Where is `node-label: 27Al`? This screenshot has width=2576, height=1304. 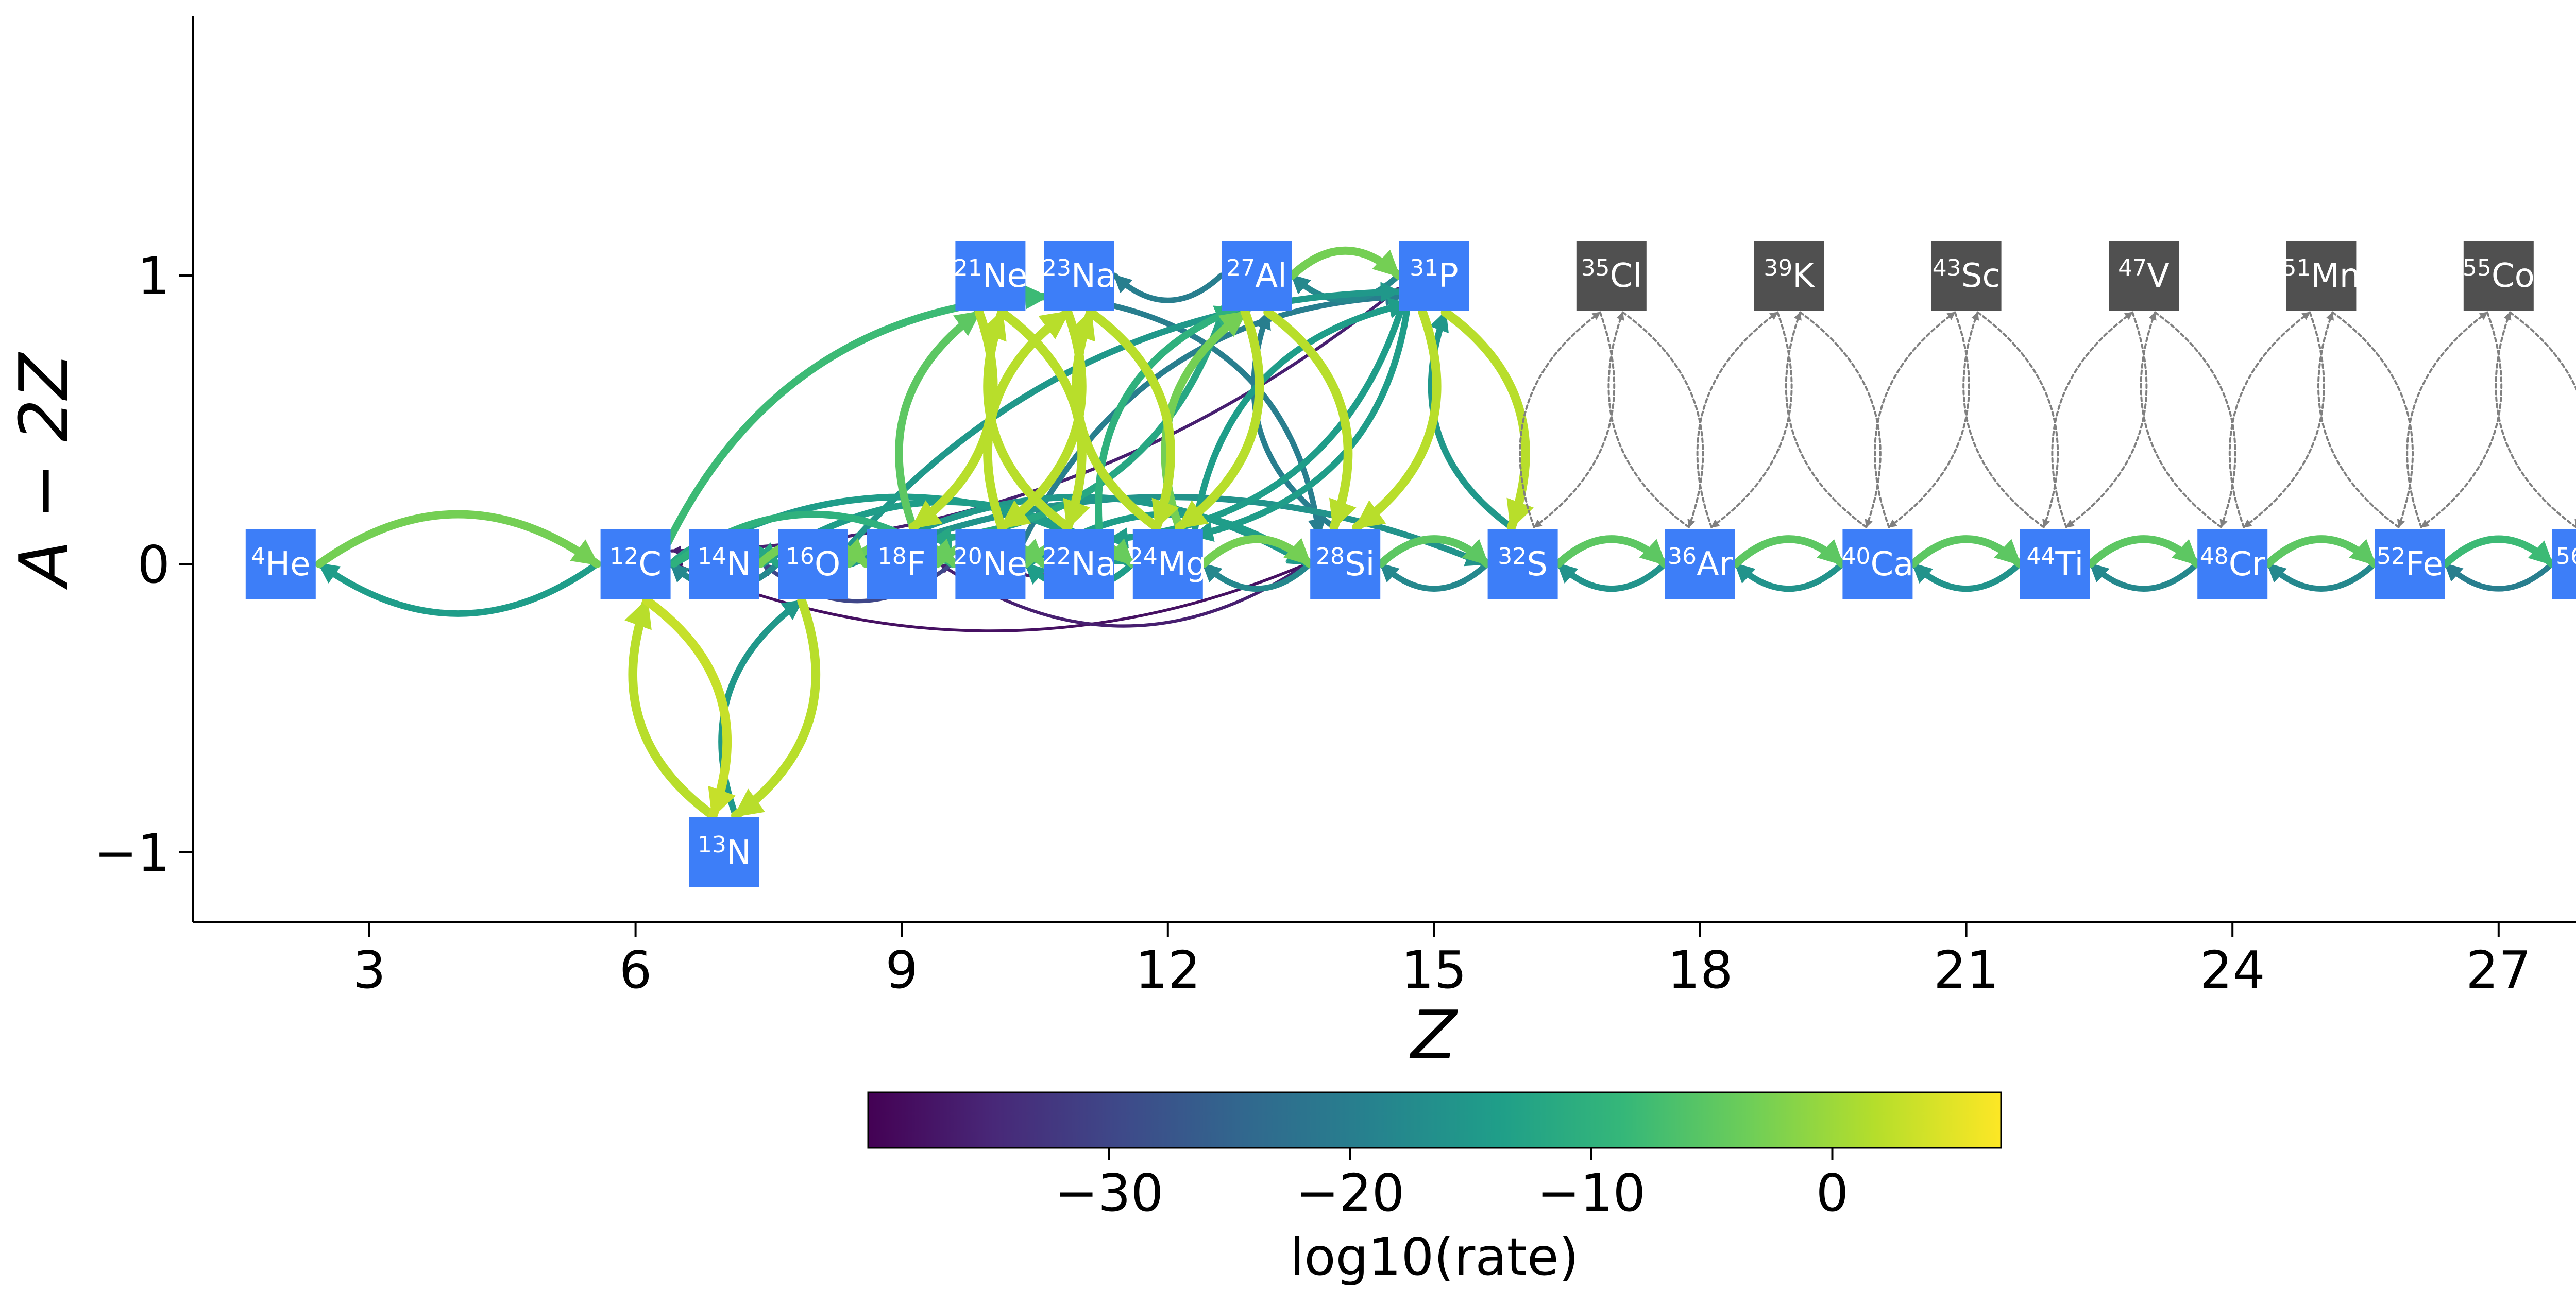 node-label: 27Al is located at coordinates (1256, 275).